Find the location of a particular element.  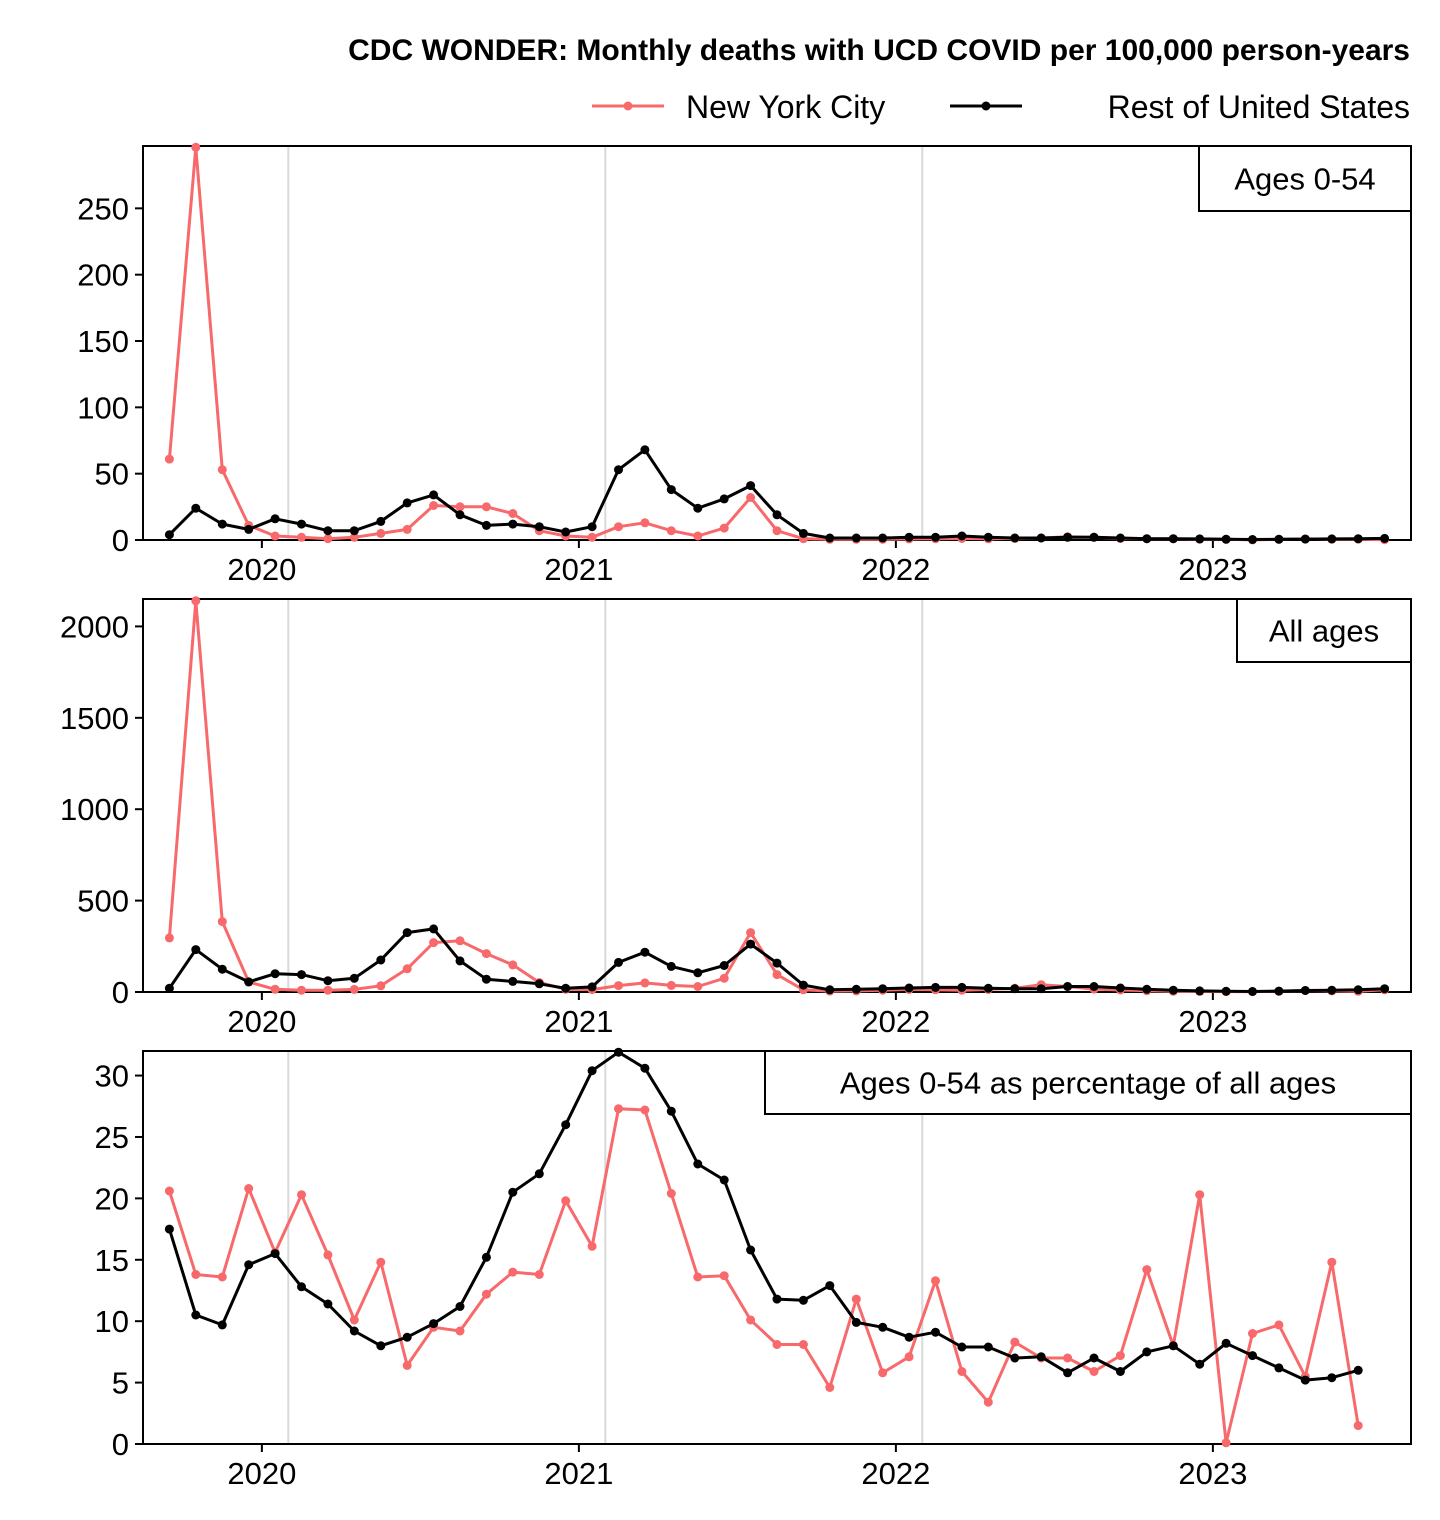

panel-label: Ages 0-54 as percentage of all ages is located at coordinates (1088, 1083).